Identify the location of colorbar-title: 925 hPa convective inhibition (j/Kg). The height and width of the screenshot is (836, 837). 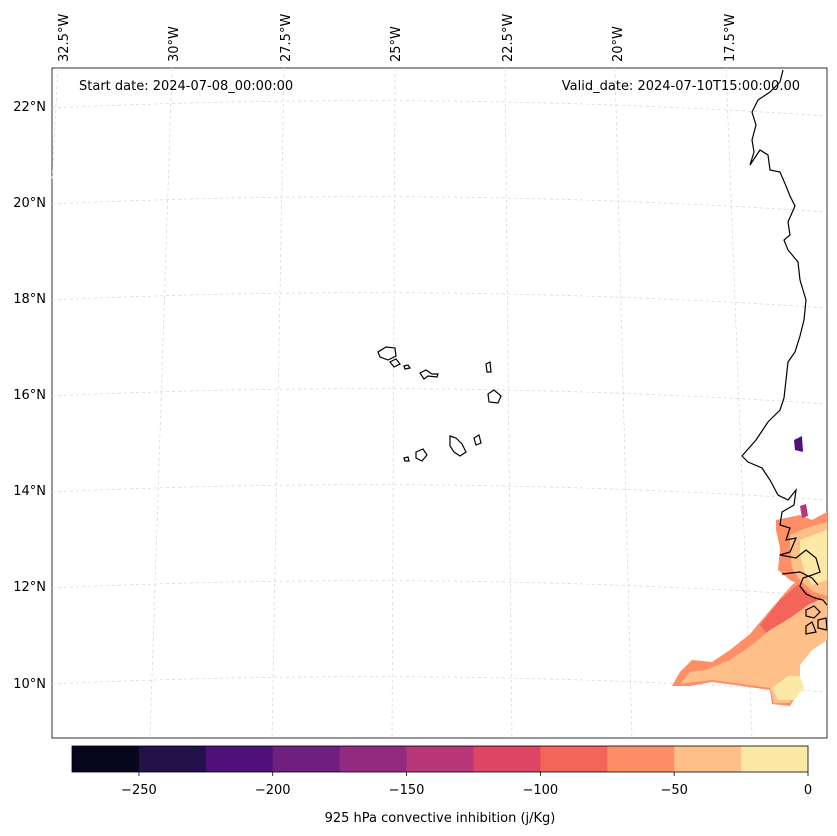
(440, 818).